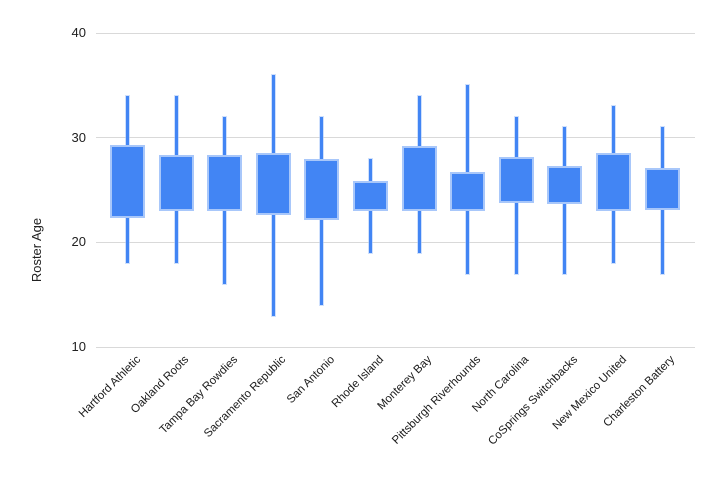 The height and width of the screenshot is (499, 722). Describe the element at coordinates (78, 137) in the screenshot. I see `y-axis-tick-30: 30` at that location.